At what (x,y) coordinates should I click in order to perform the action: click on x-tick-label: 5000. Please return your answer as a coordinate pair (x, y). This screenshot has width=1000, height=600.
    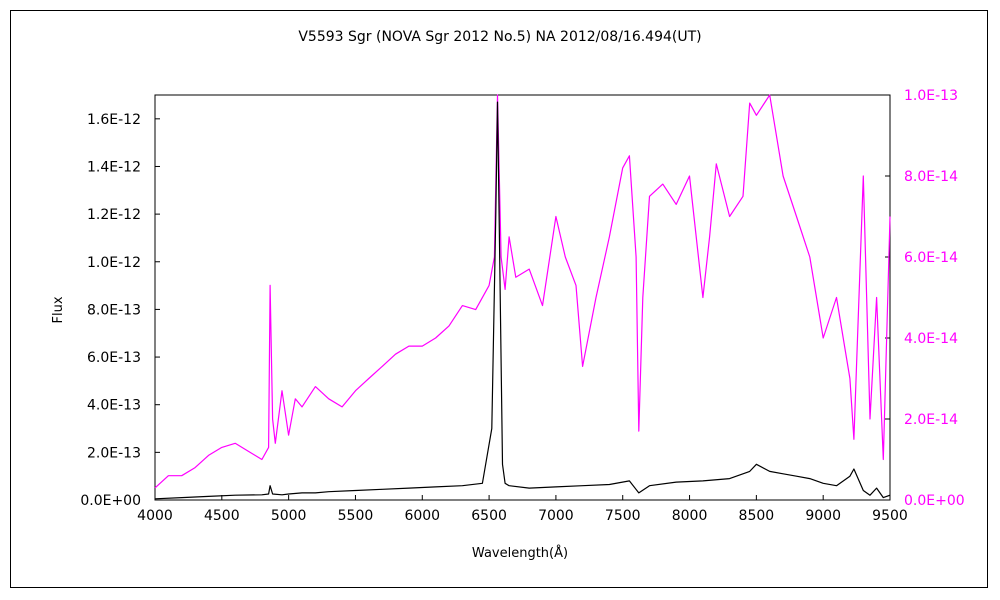
    Looking at the image, I should click on (289, 516).